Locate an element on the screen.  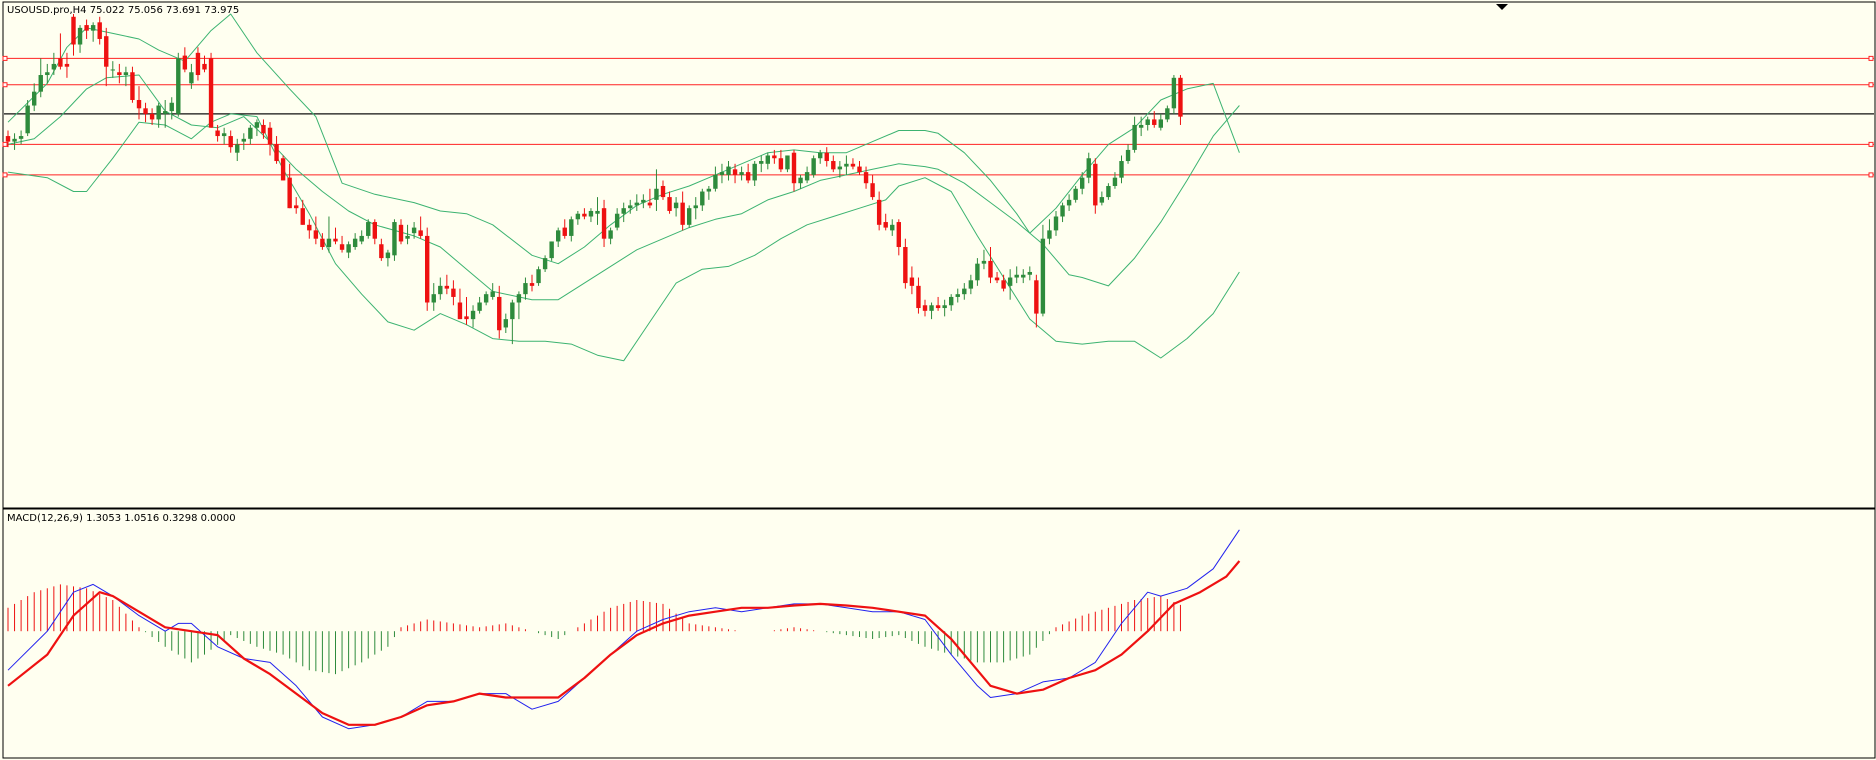
symbol-label: USOUSD.pro,H4 is located at coordinates (47, 10).